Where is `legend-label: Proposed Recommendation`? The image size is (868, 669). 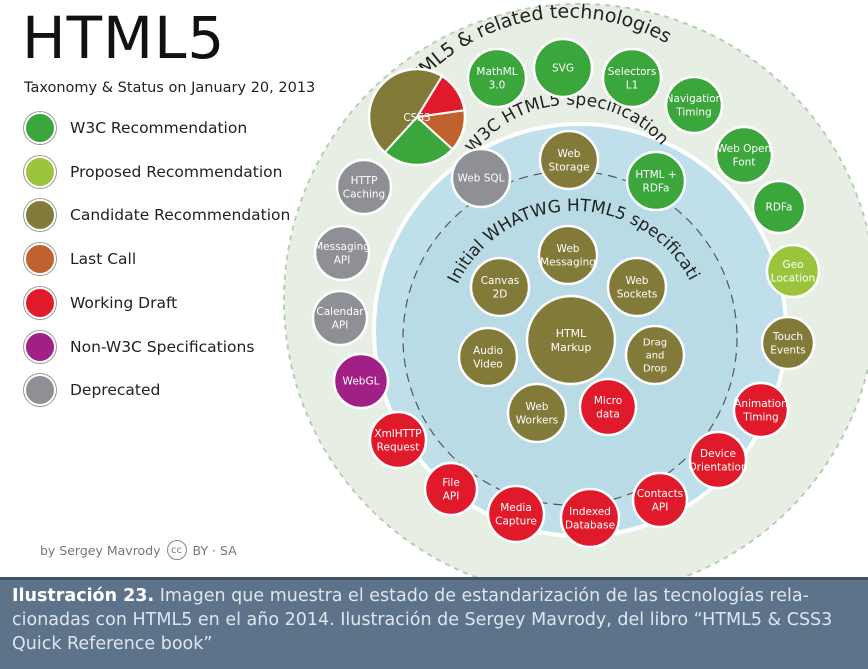
legend-label: Proposed Recommendation is located at coordinates (176, 172).